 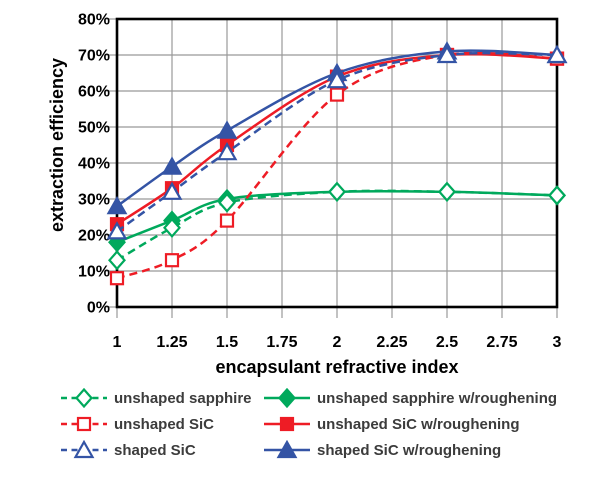 What do you see at coordinates (447, 342) in the screenshot?
I see `x-tick-label: 2.5` at bounding box center [447, 342].